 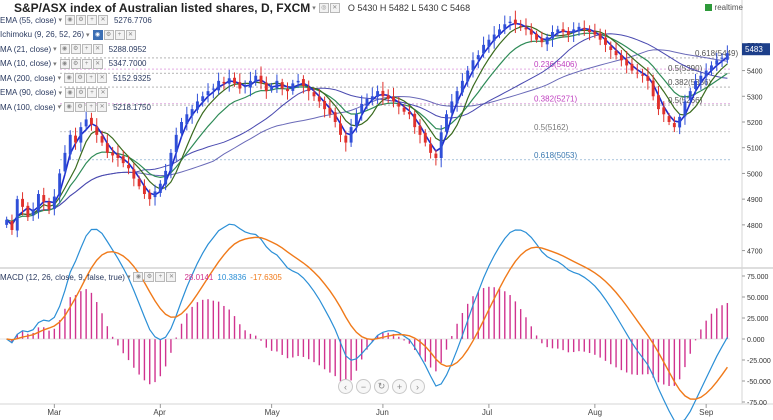 What do you see at coordinates (754, 49) in the screenshot?
I see `last-price-label: 5483` at bounding box center [754, 49].